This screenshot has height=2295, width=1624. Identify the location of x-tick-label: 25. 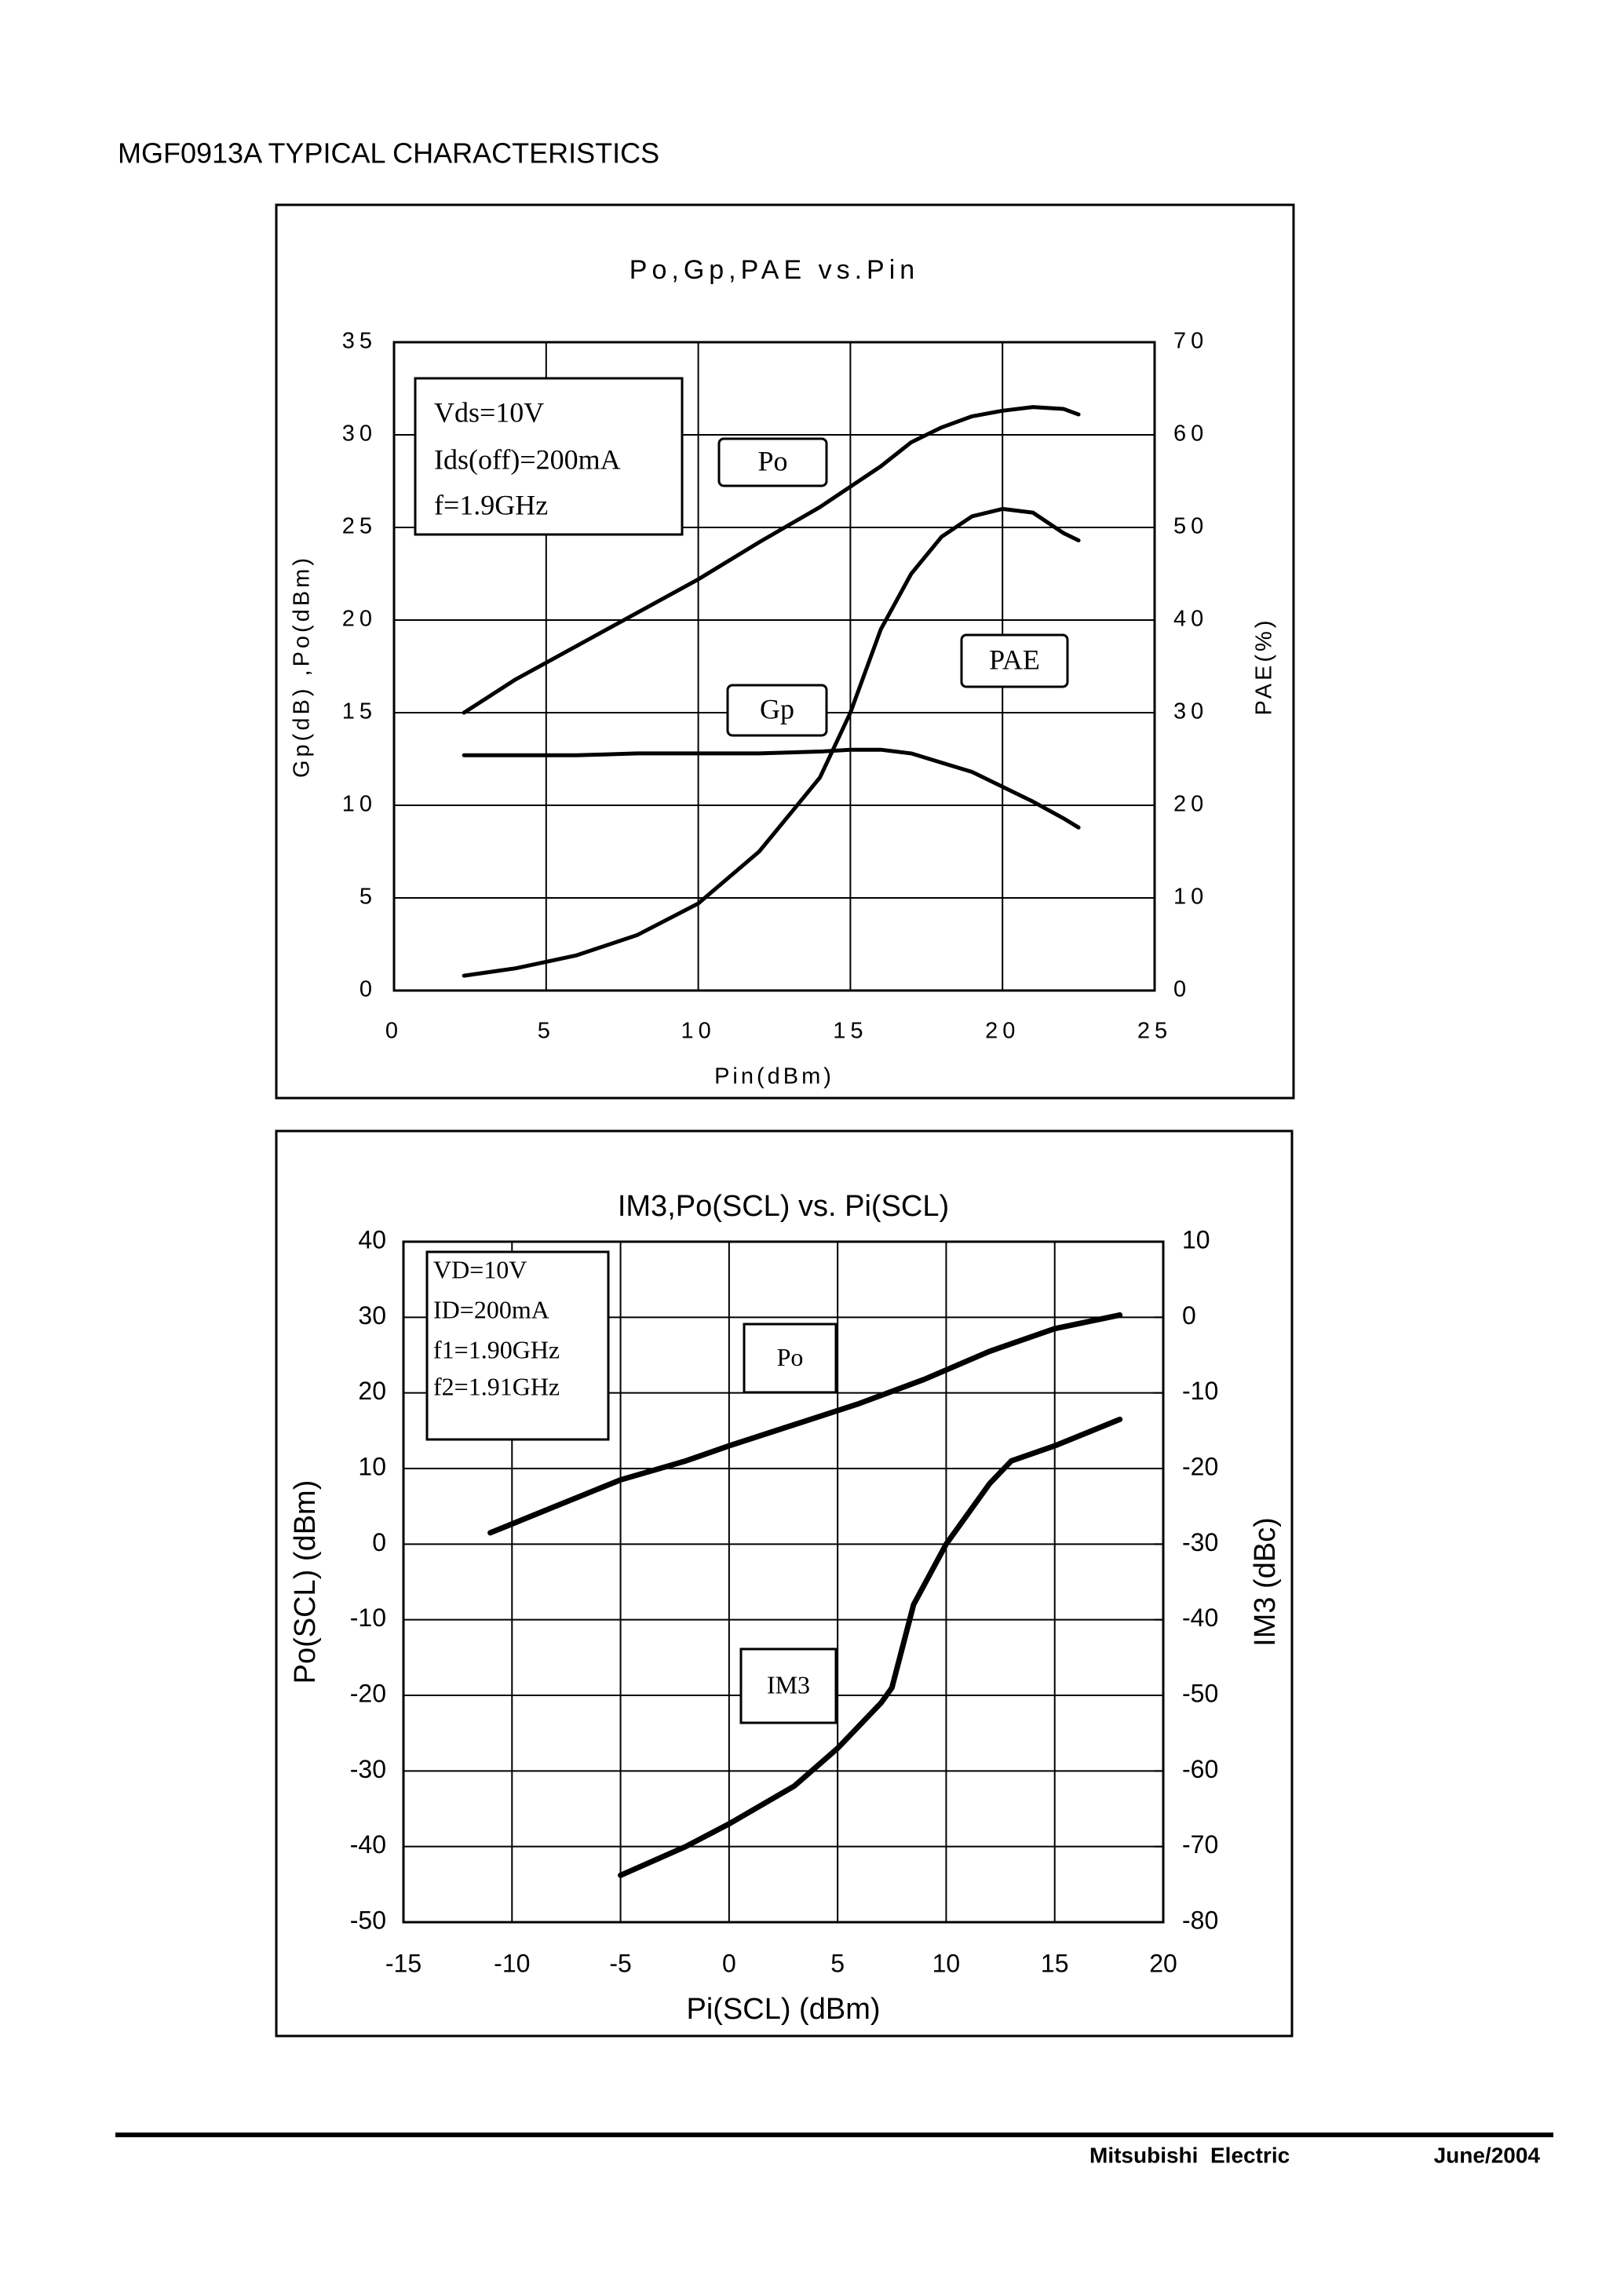
(1155, 1031).